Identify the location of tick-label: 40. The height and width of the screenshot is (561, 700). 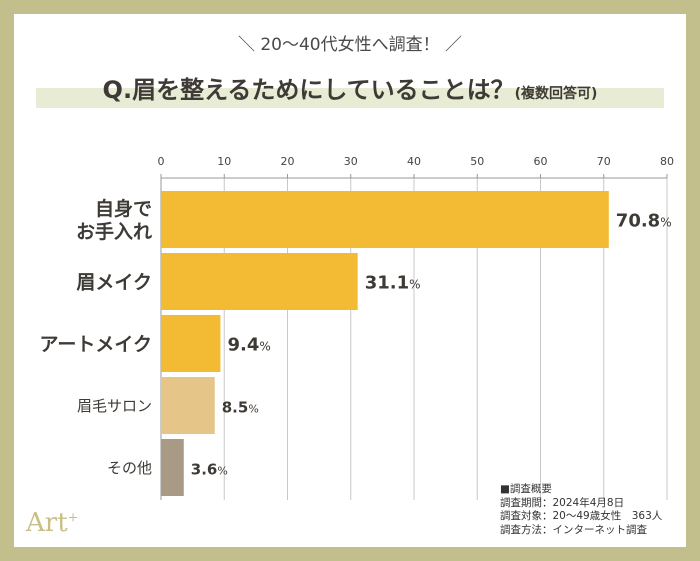
(414, 161).